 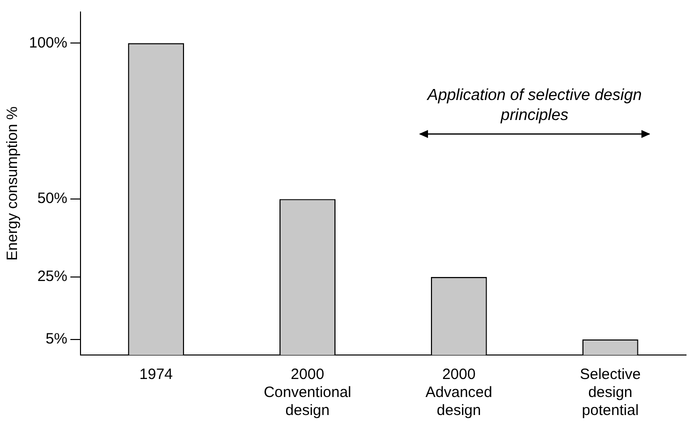 What do you see at coordinates (534, 105) in the screenshot?
I see `annotation: Application of selective design principles` at bounding box center [534, 105].